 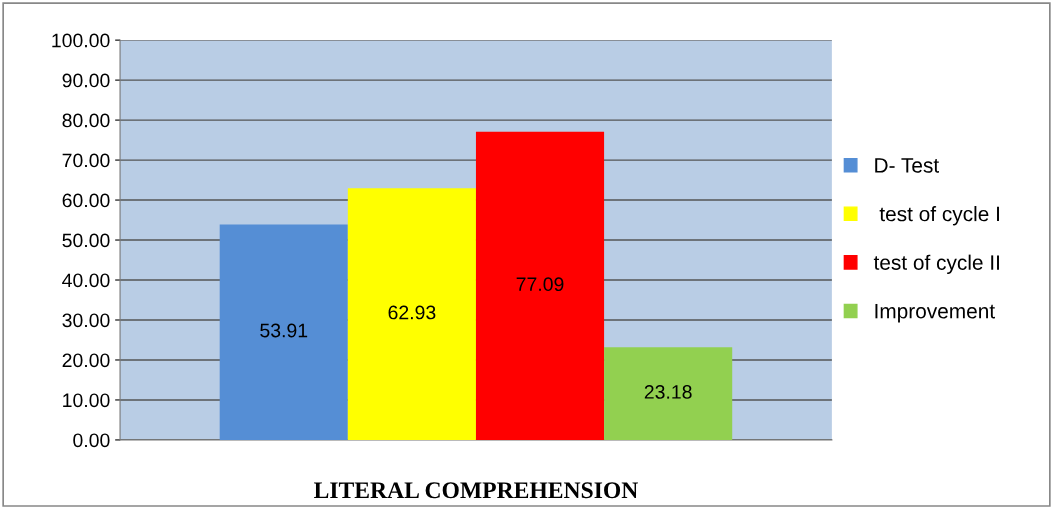 I want to click on data-label: 77.09, so click(x=540, y=284).